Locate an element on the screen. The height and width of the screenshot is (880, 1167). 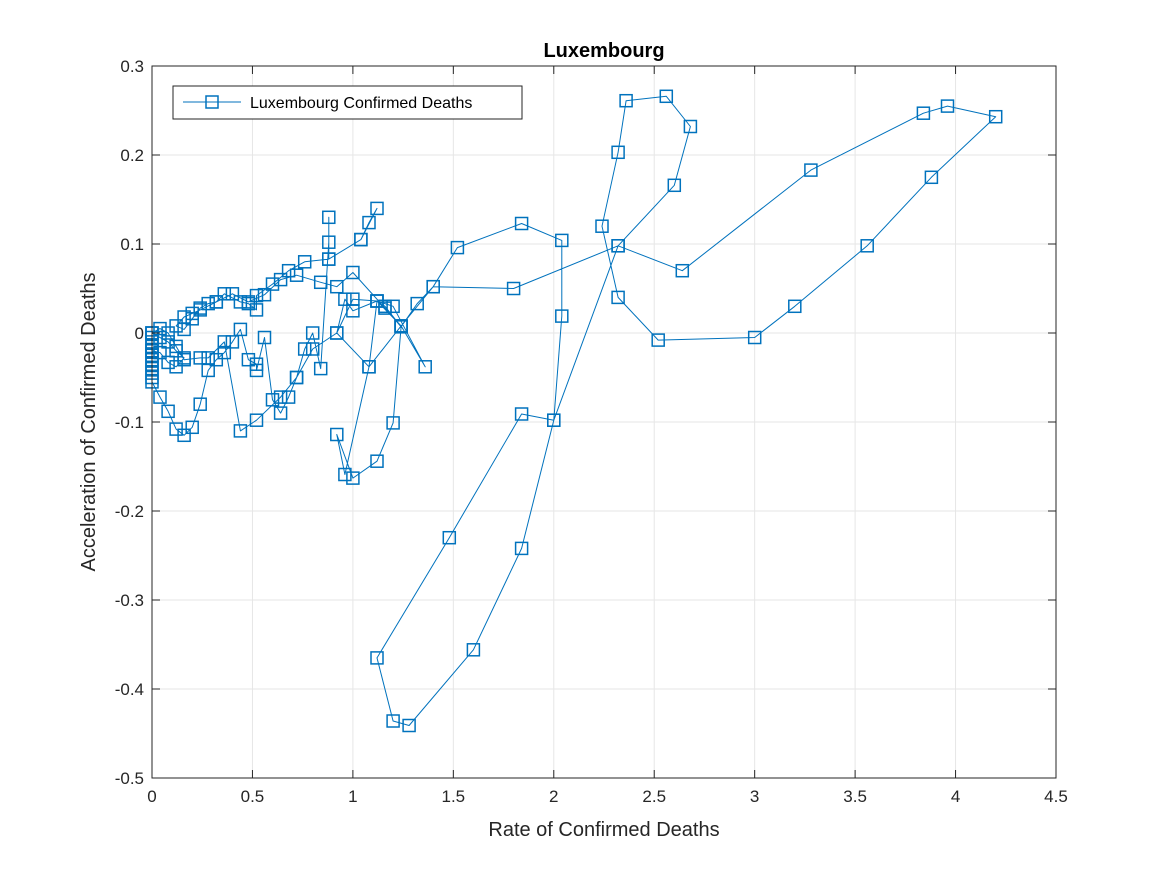
y-tick-label: -0.5 is located at coordinates (129, 778).